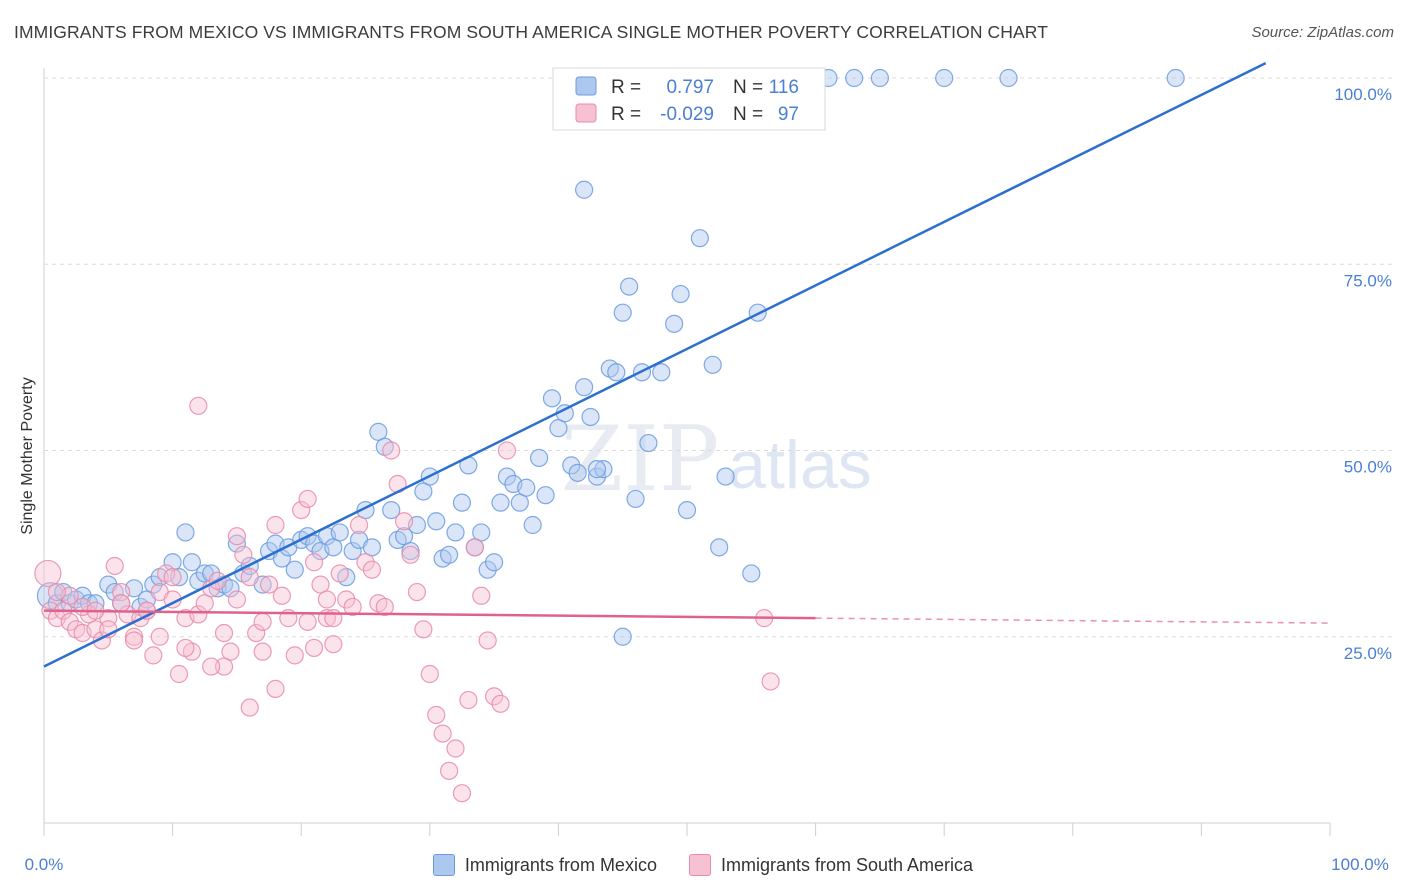 This screenshot has width=1406, height=892. What do you see at coordinates (800, 465) in the screenshot?
I see `watermark-atlas: atlas` at bounding box center [800, 465].